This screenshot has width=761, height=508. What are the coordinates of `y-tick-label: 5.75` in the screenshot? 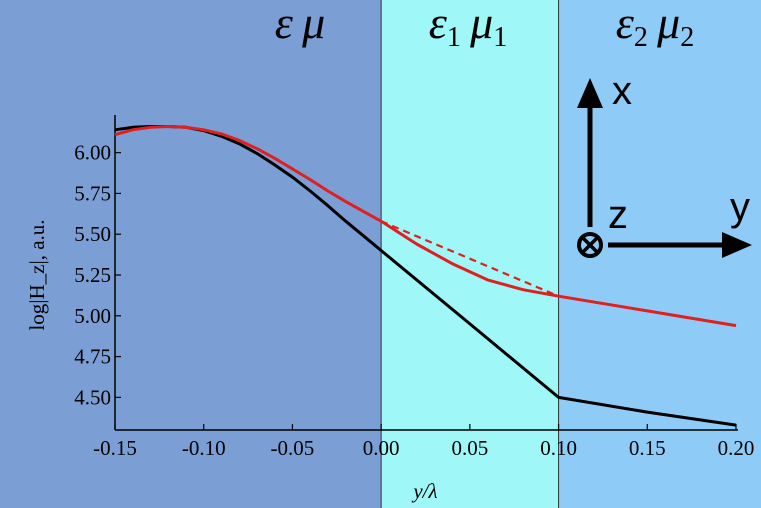 It's located at (92, 193).